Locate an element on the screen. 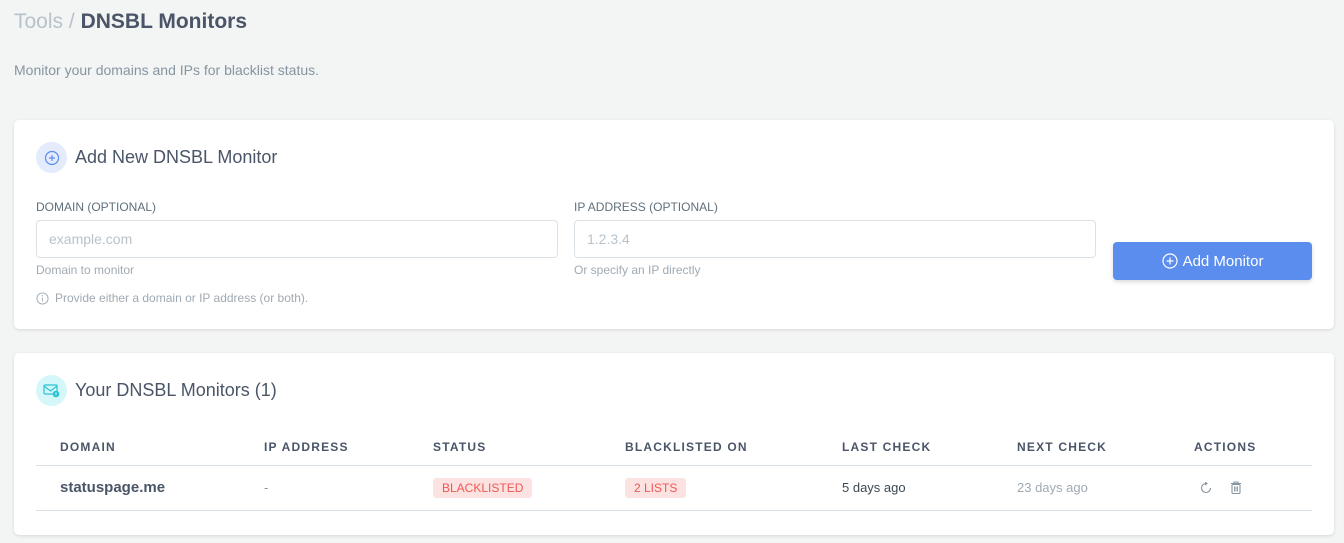  breadcrumb: Tools / DNSBL Monitors is located at coordinates (130, 22).